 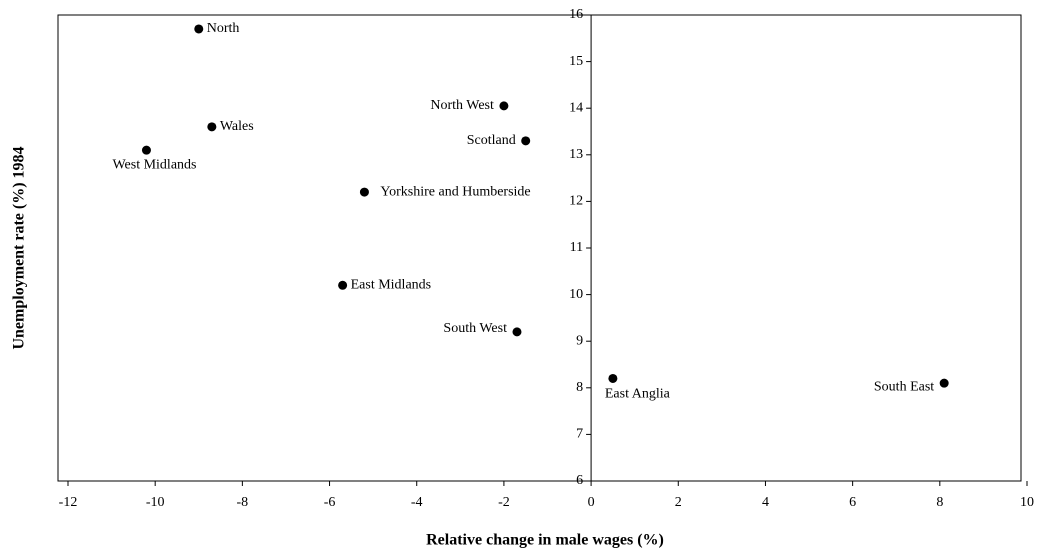 I want to click on x-axis-title: Relative change in male wages (%), so click(x=545, y=540).